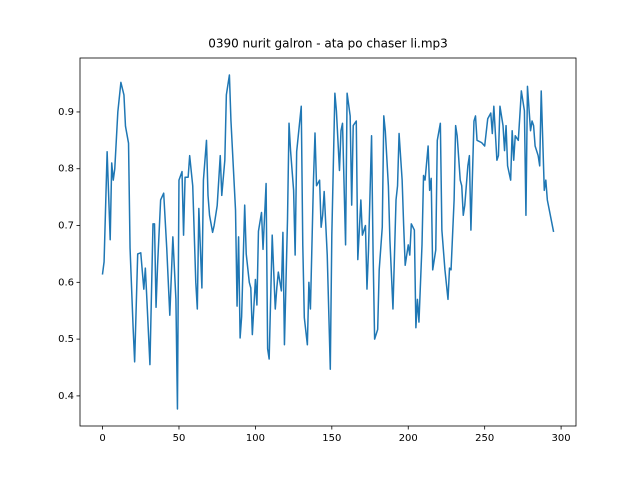 The image size is (640, 480). I want to click on y-tick-label: 0.6, so click(66, 282).